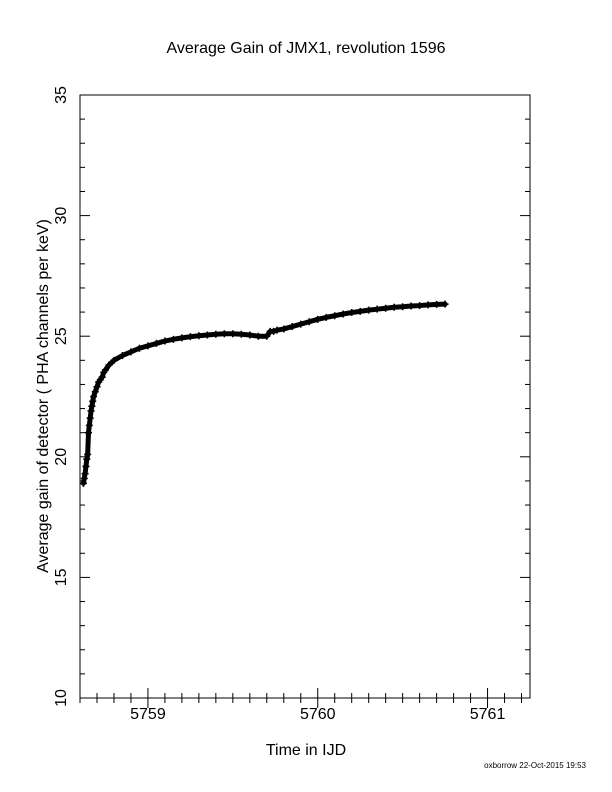  I want to click on y-tick-label: 10, so click(61, 698).